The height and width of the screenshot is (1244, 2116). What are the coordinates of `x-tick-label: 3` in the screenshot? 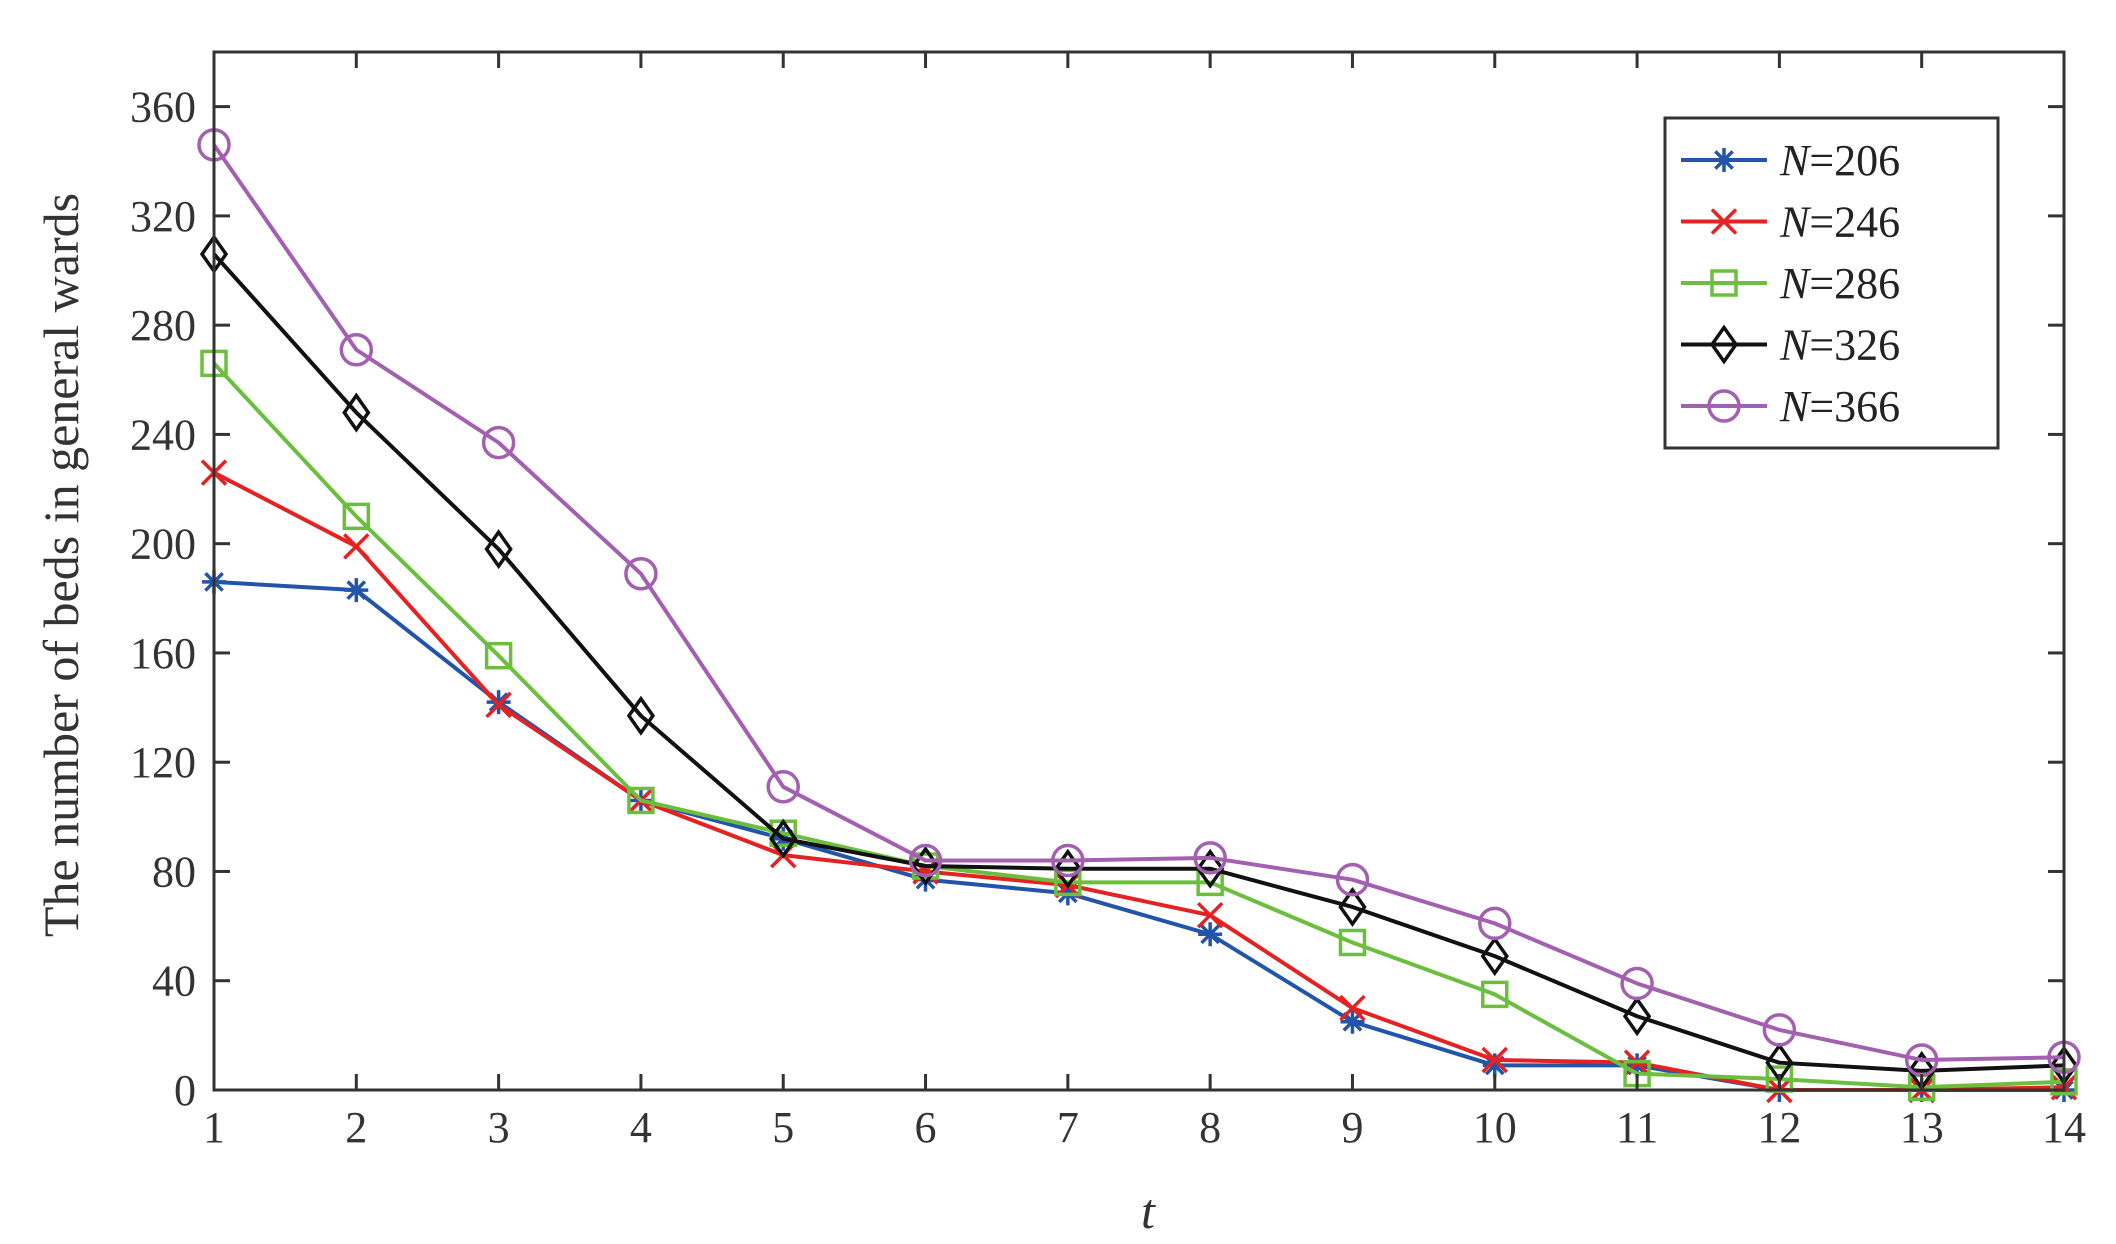 It's located at (499, 1127).